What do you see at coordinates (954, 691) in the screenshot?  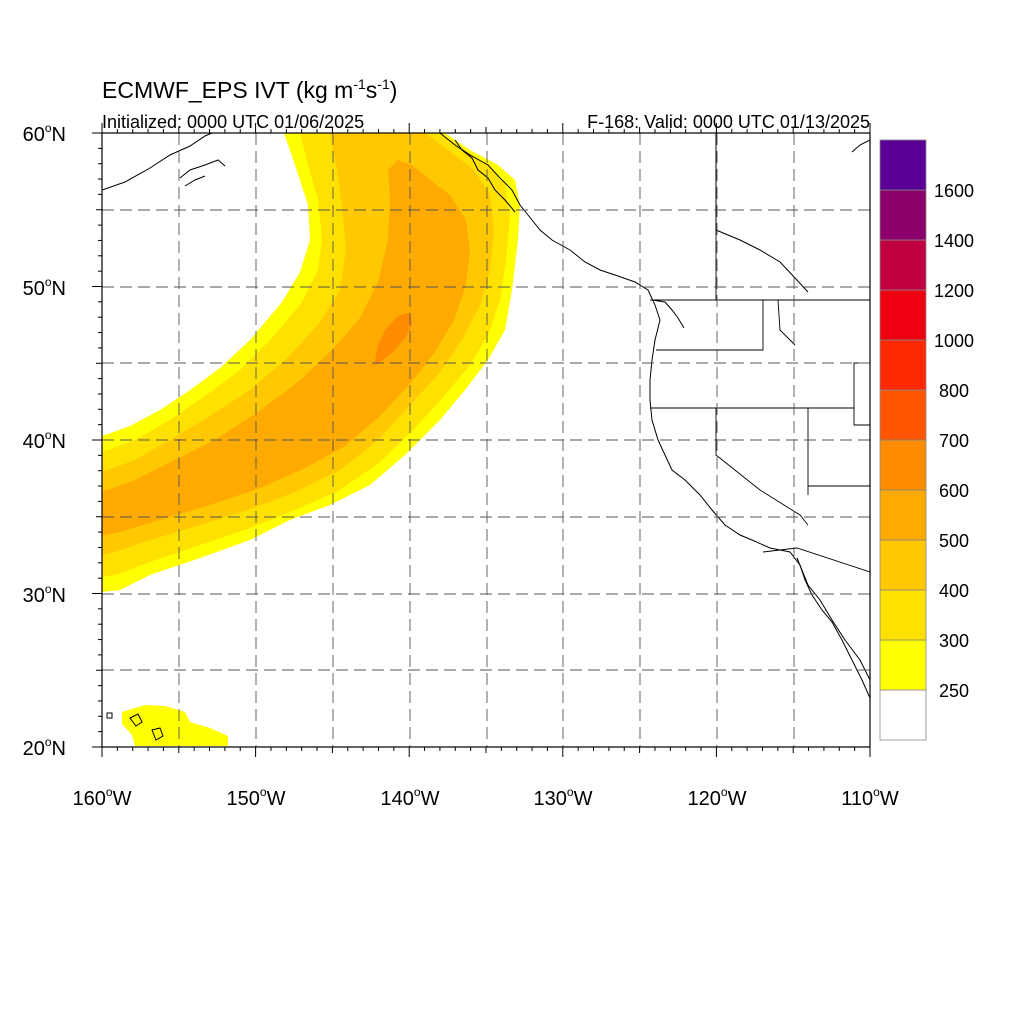 I see `colorbar-label-250: 250` at bounding box center [954, 691].